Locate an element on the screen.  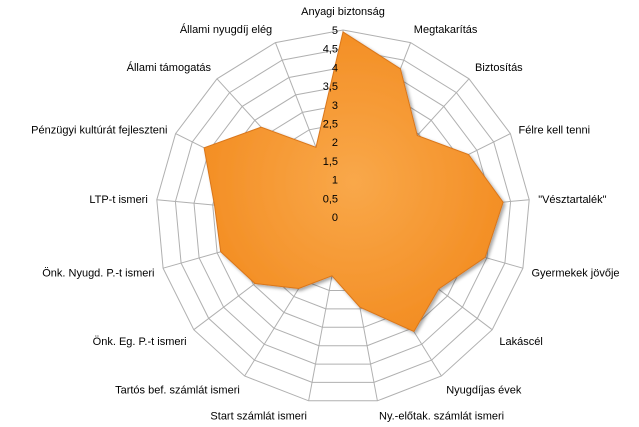
category-label: Biztosítás is located at coordinates (499, 68).